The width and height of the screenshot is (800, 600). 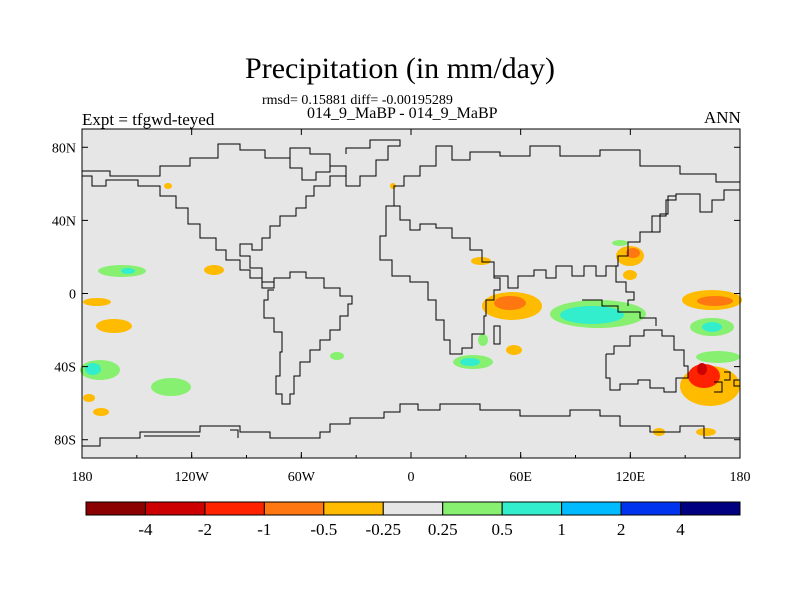 I want to click on coast-south-america, so click(x=308, y=338).